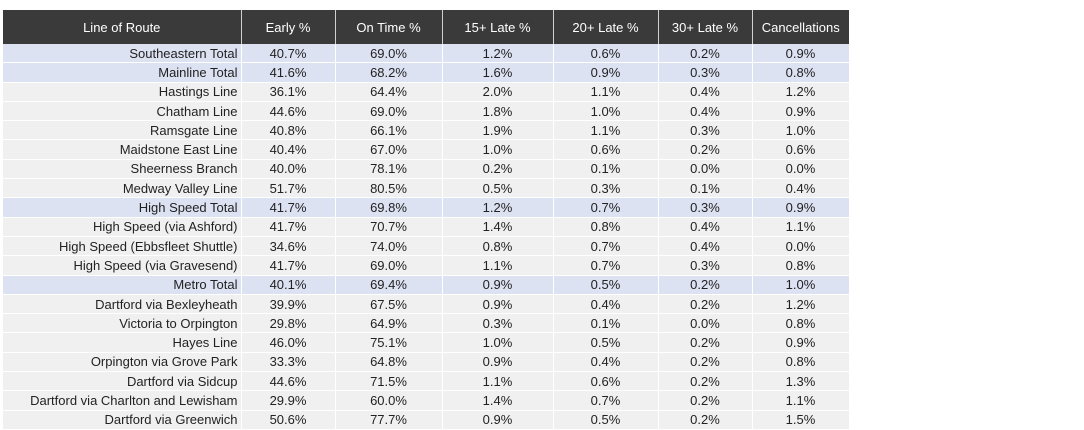 The image size is (1084, 430). I want to click on route-name-cell: Southeastern Total, so click(122, 54).